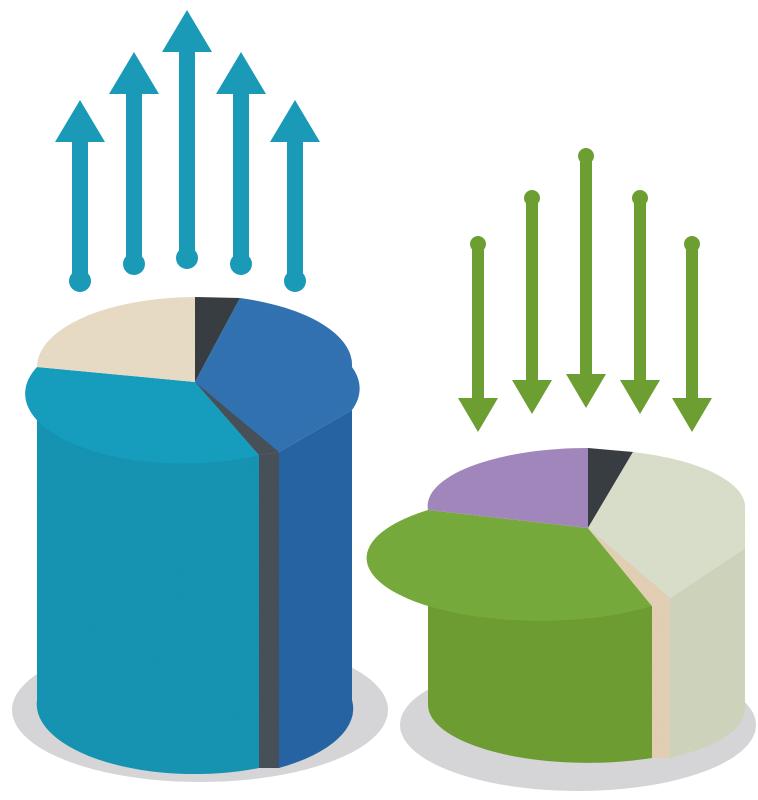 The image size is (758, 800). I want to click on left-cylinder-top-teal, so click(142, 415).